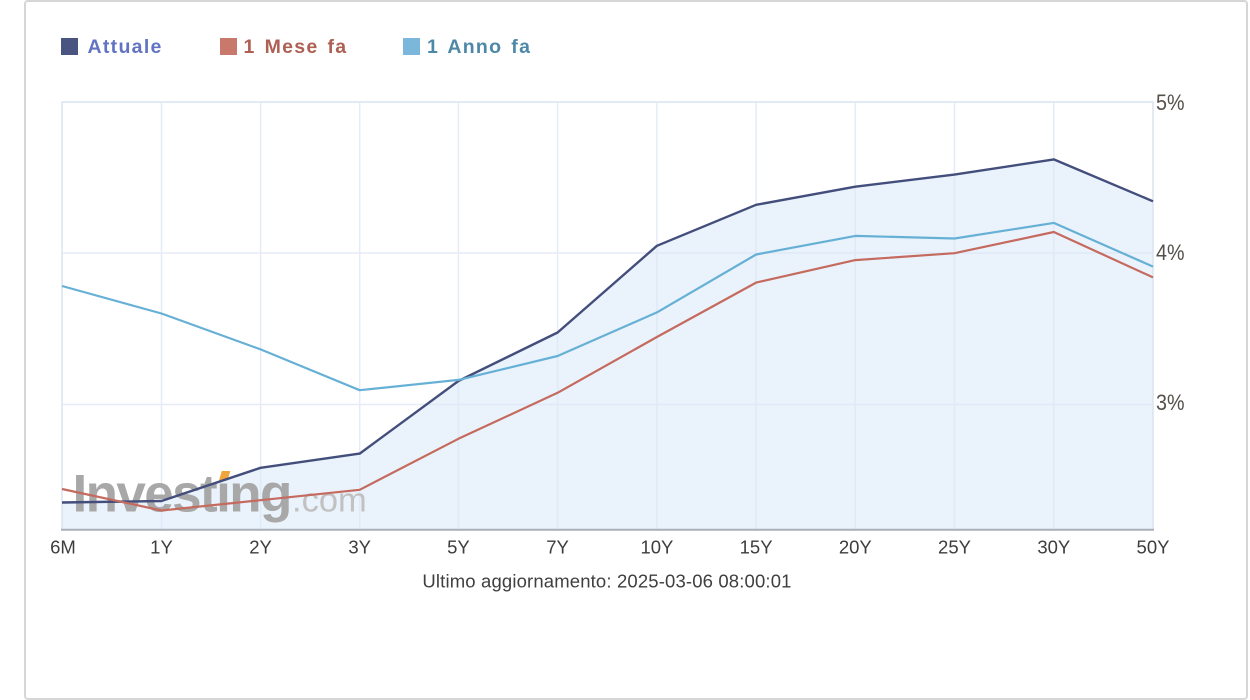  What do you see at coordinates (855, 547) in the screenshot?
I see `svg-text: 20Y` at bounding box center [855, 547].